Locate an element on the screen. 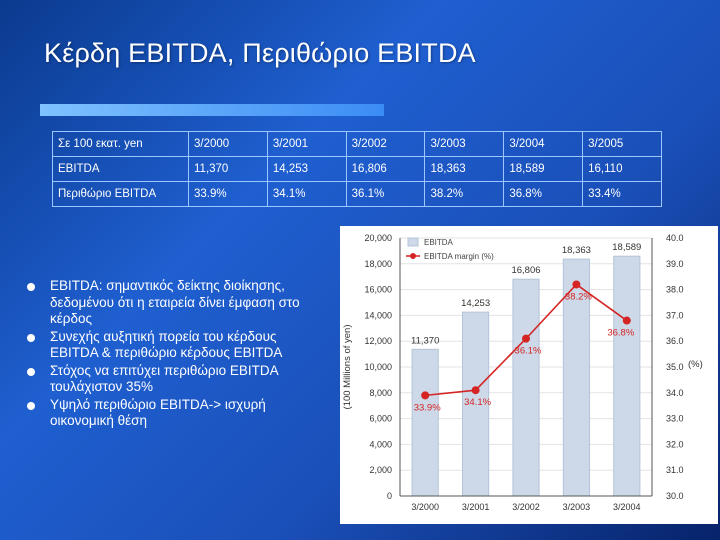 The height and width of the screenshot is (540, 720). legend-bar-swatch is located at coordinates (413, 242).